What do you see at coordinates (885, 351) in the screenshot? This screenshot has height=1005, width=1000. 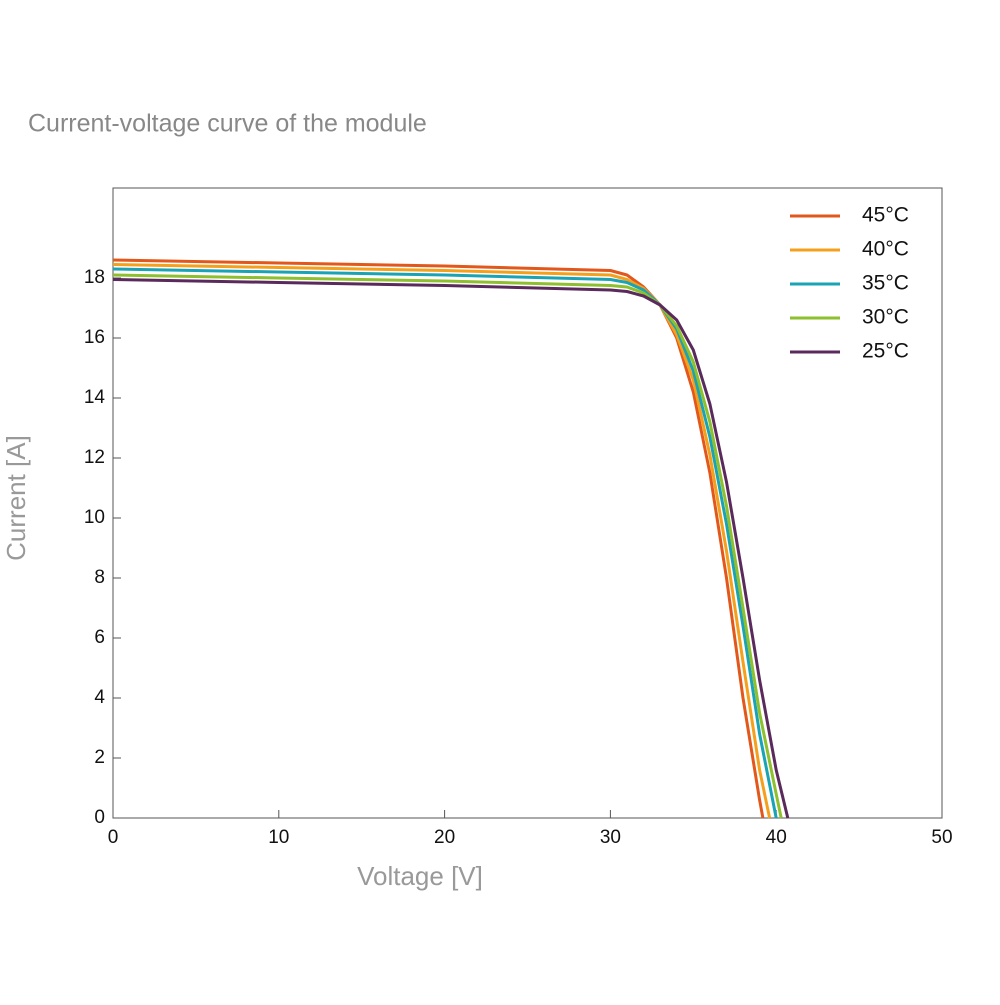 I see `legend-label: 25°C` at bounding box center [885, 351].